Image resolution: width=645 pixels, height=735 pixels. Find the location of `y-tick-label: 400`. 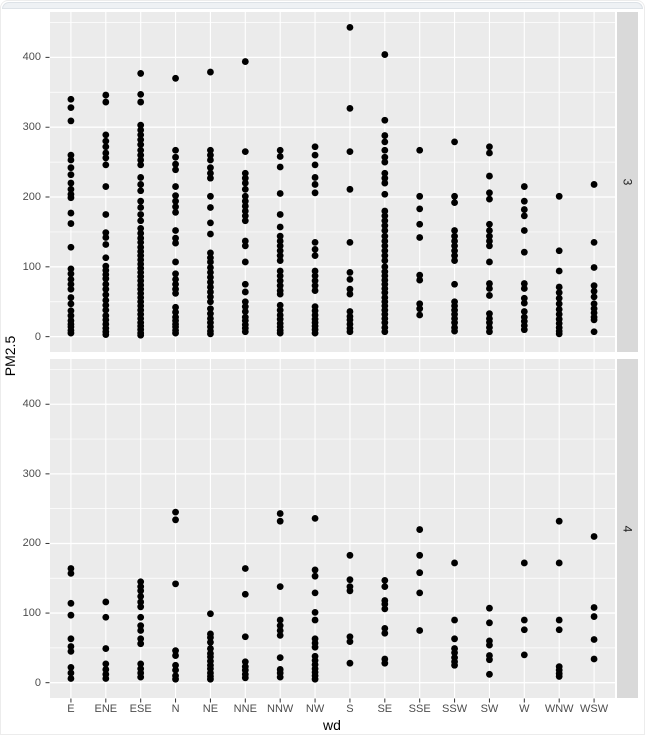

y-tick-label: 400 is located at coordinates (31, 57).